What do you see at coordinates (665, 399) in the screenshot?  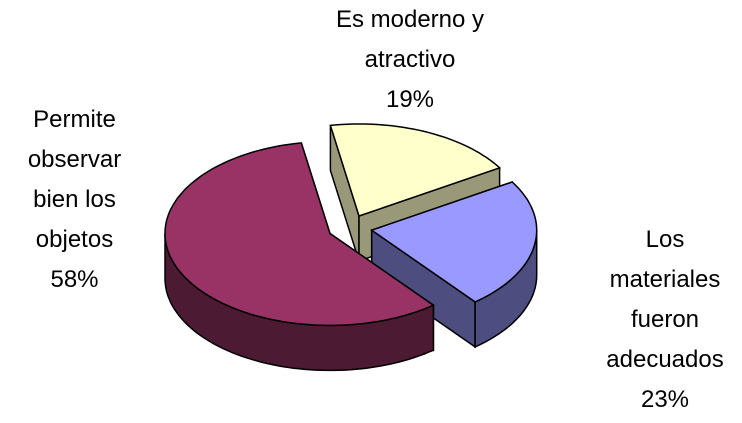 I see `percent-label: 23%` at bounding box center [665, 399].